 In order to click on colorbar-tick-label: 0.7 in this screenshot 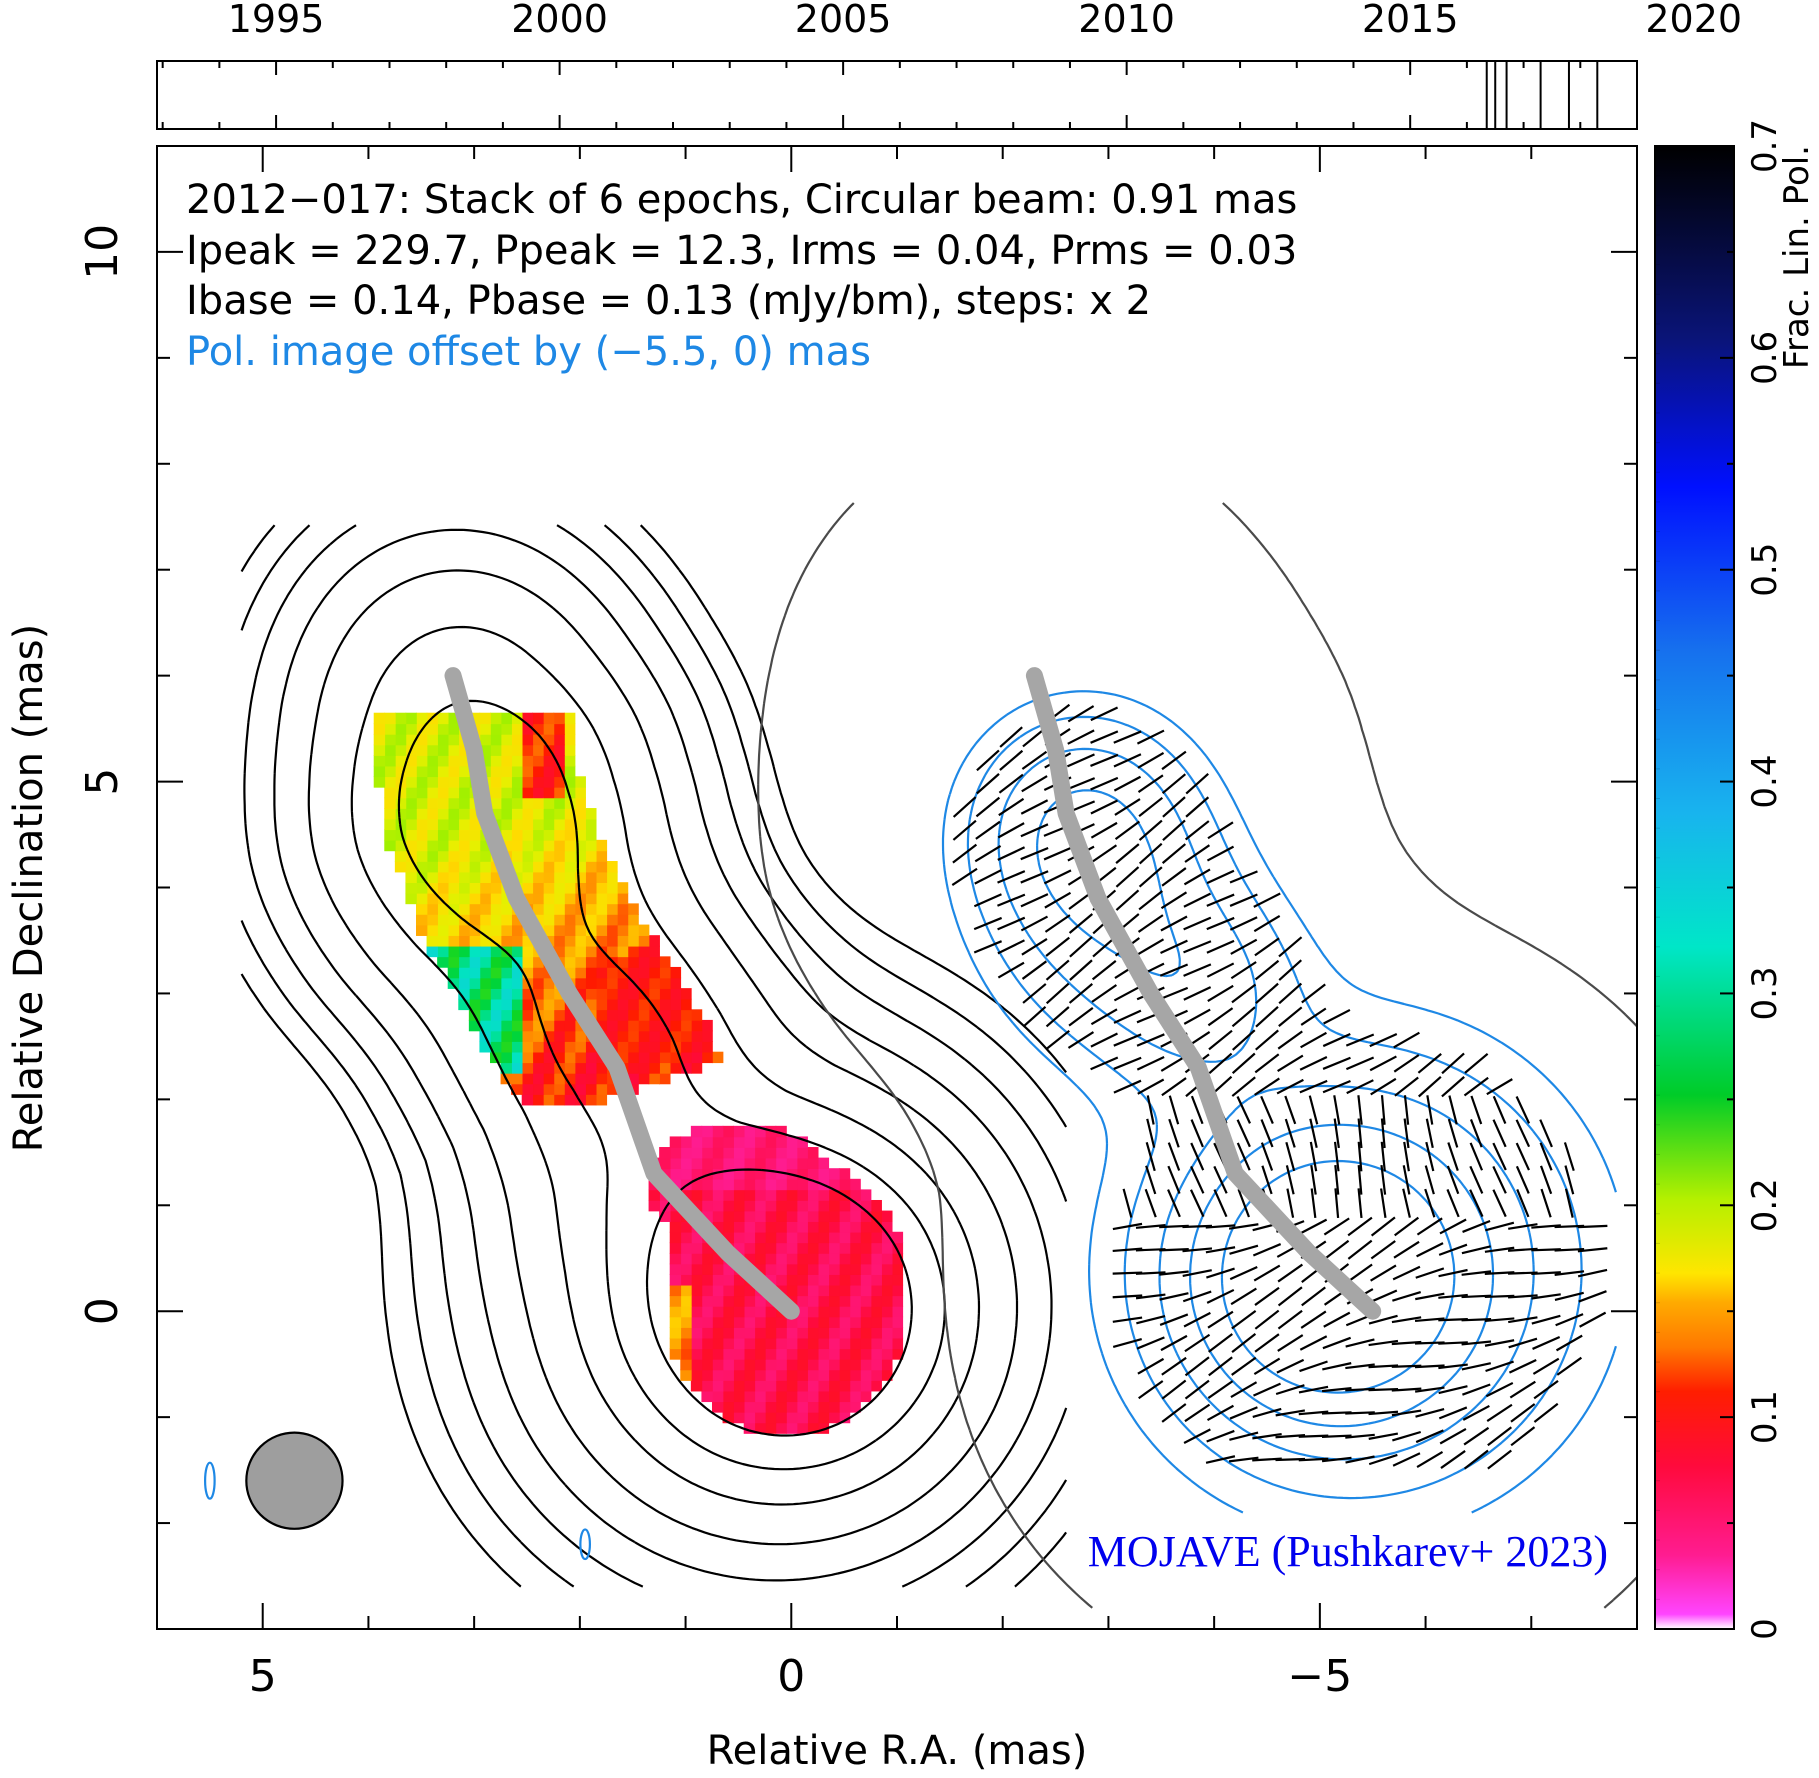, I will do `click(1765, 146)`.